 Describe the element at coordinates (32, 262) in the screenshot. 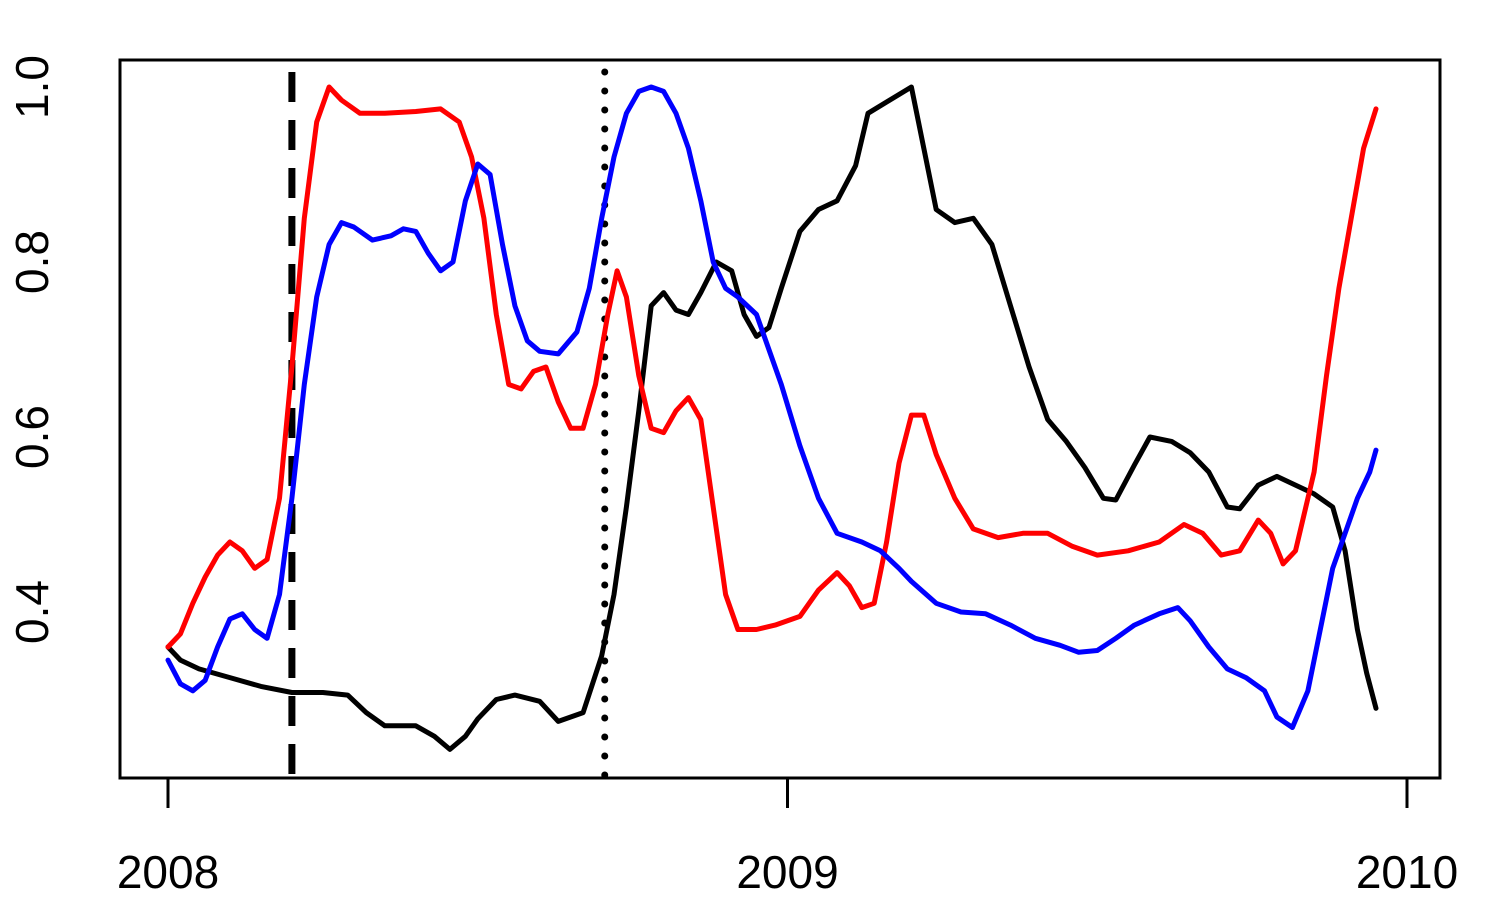

I see `y-tick-label: 0.8` at that location.